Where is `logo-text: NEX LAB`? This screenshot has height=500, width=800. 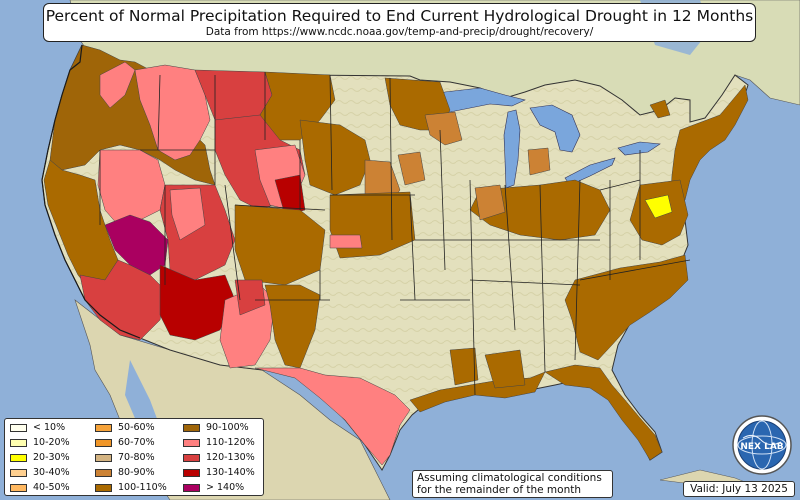 logo-text: NEX LAB is located at coordinates (761, 447).